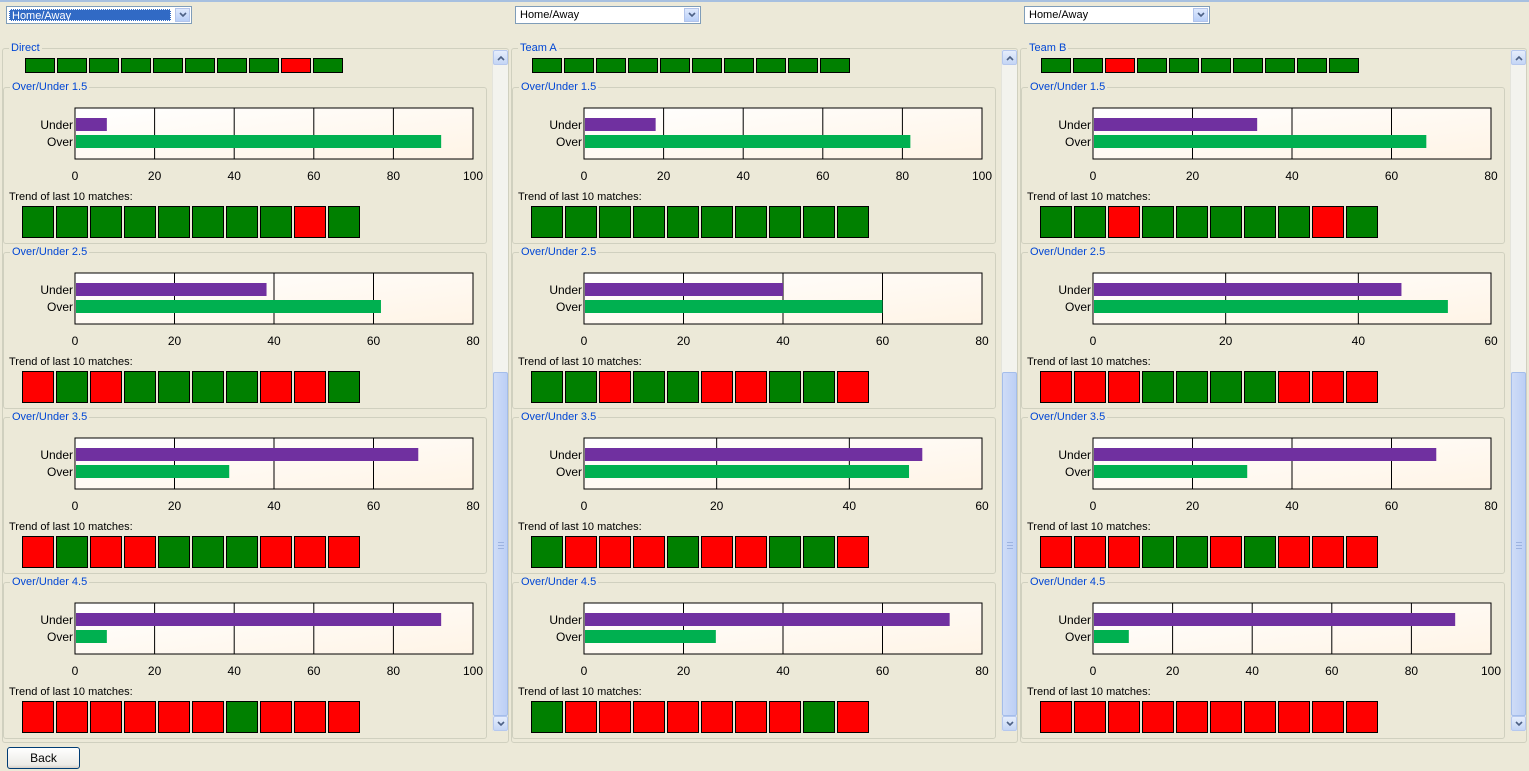 This screenshot has height=771, width=1529. I want to click on back-button: Back, so click(43, 758).